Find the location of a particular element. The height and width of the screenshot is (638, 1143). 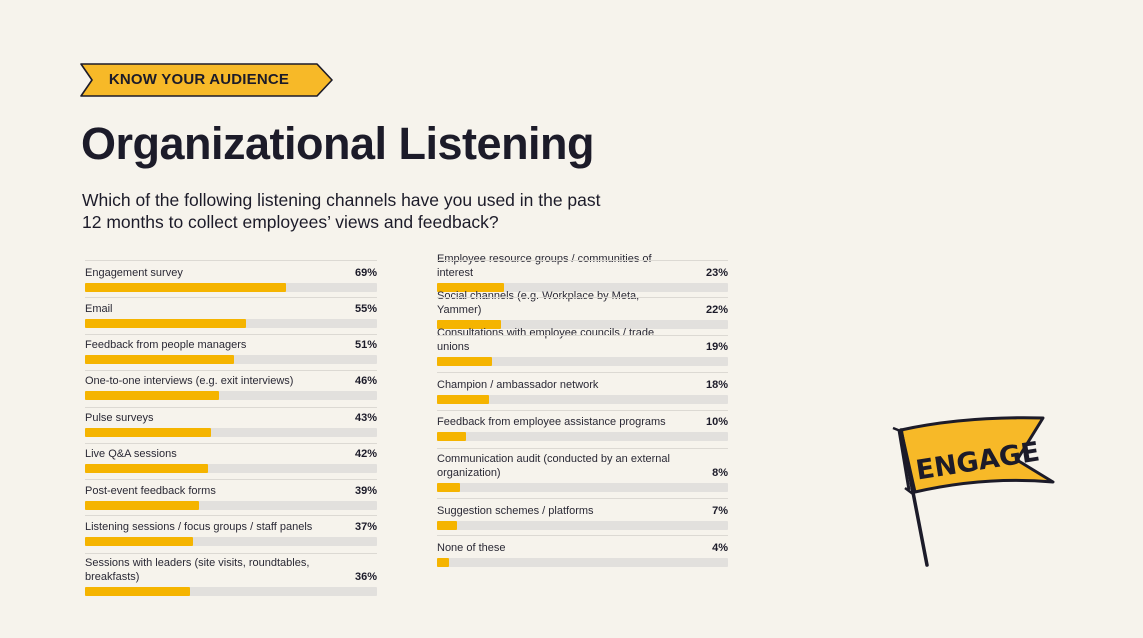

value-label: 46% is located at coordinates (365, 381).